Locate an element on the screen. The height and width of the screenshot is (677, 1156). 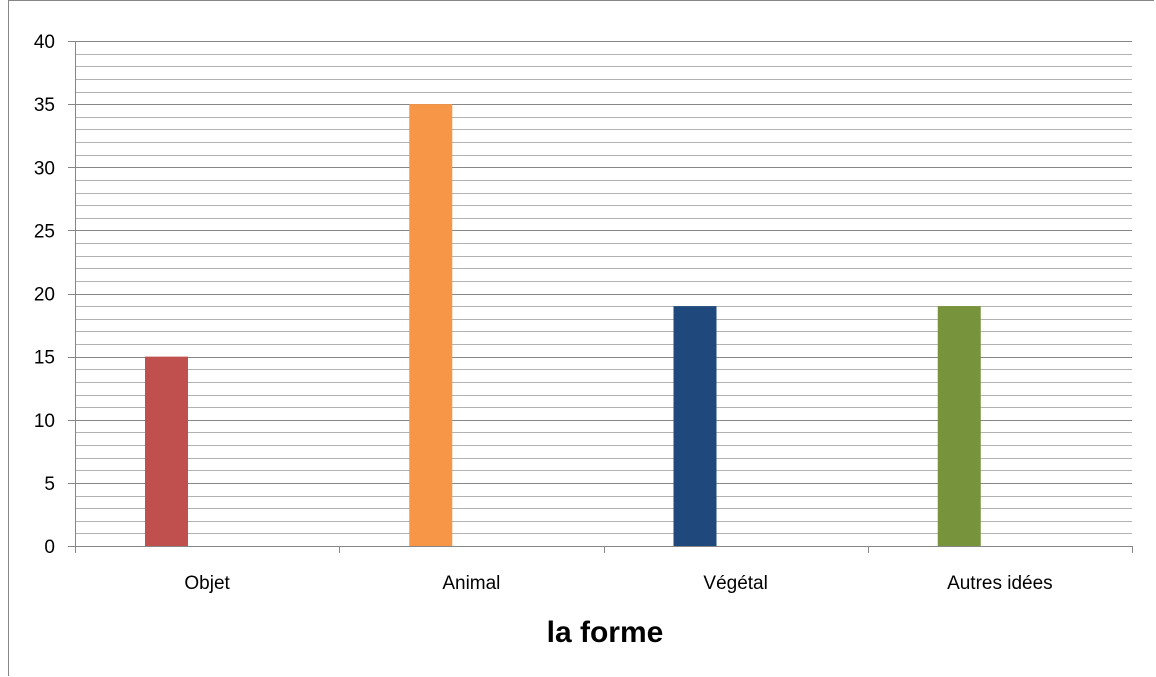
y-tick-label: 40 is located at coordinates (44, 42).